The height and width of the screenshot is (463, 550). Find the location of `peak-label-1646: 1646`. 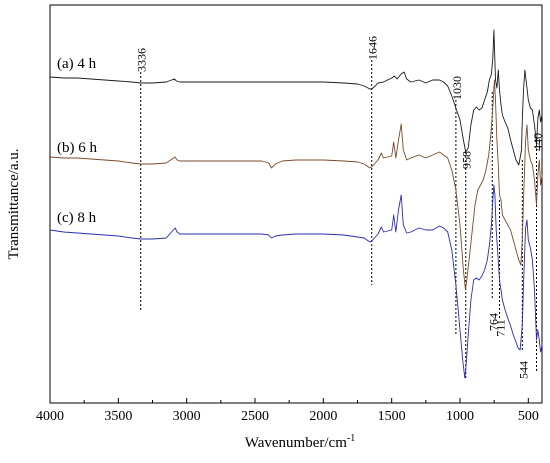

peak-label-1646: 1646 is located at coordinates (373, 48).